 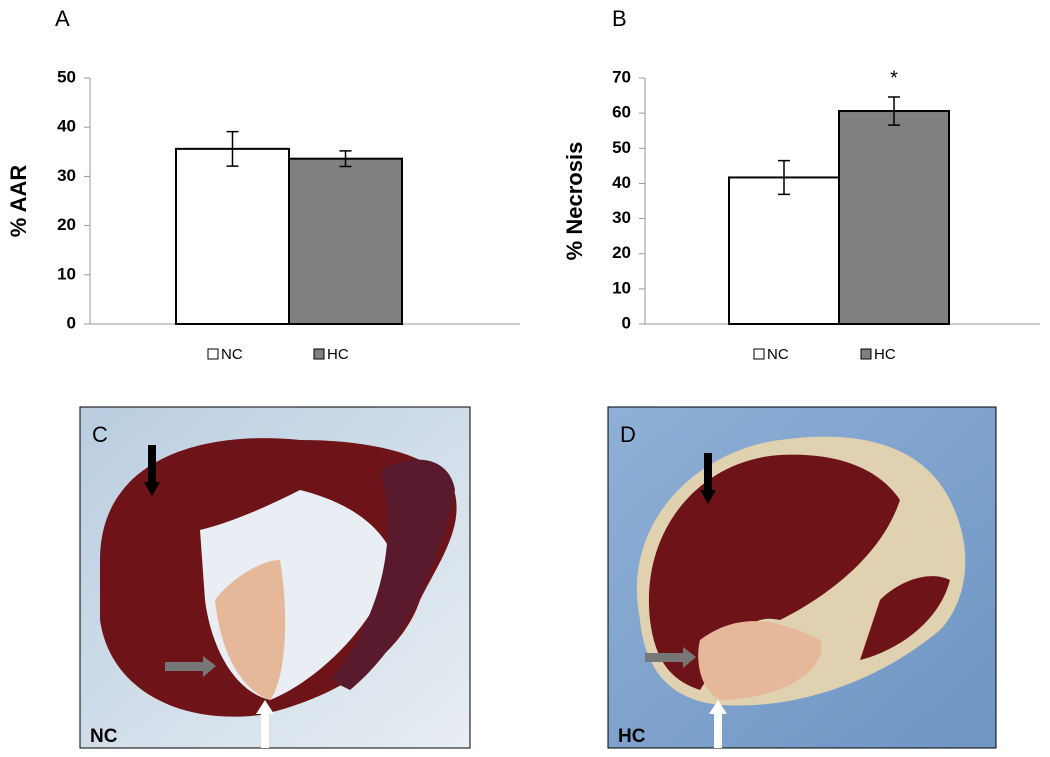 I want to click on y-tick-label: 70, so click(x=621, y=76).